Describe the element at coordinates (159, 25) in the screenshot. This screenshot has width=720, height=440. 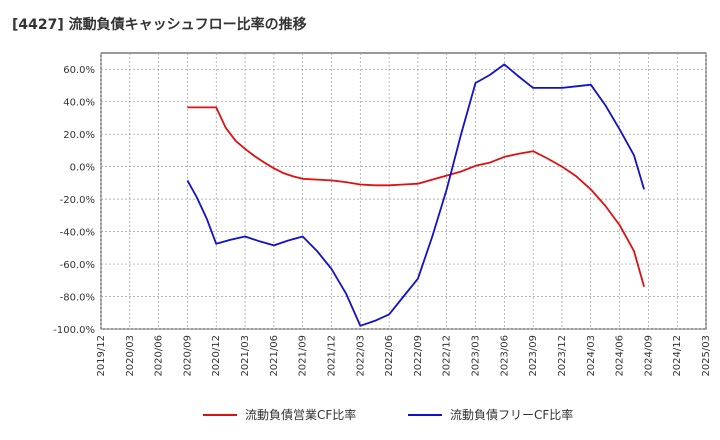
I see `chart-title: [4427] 流動負債キャッシュフロー比率の推移` at that location.